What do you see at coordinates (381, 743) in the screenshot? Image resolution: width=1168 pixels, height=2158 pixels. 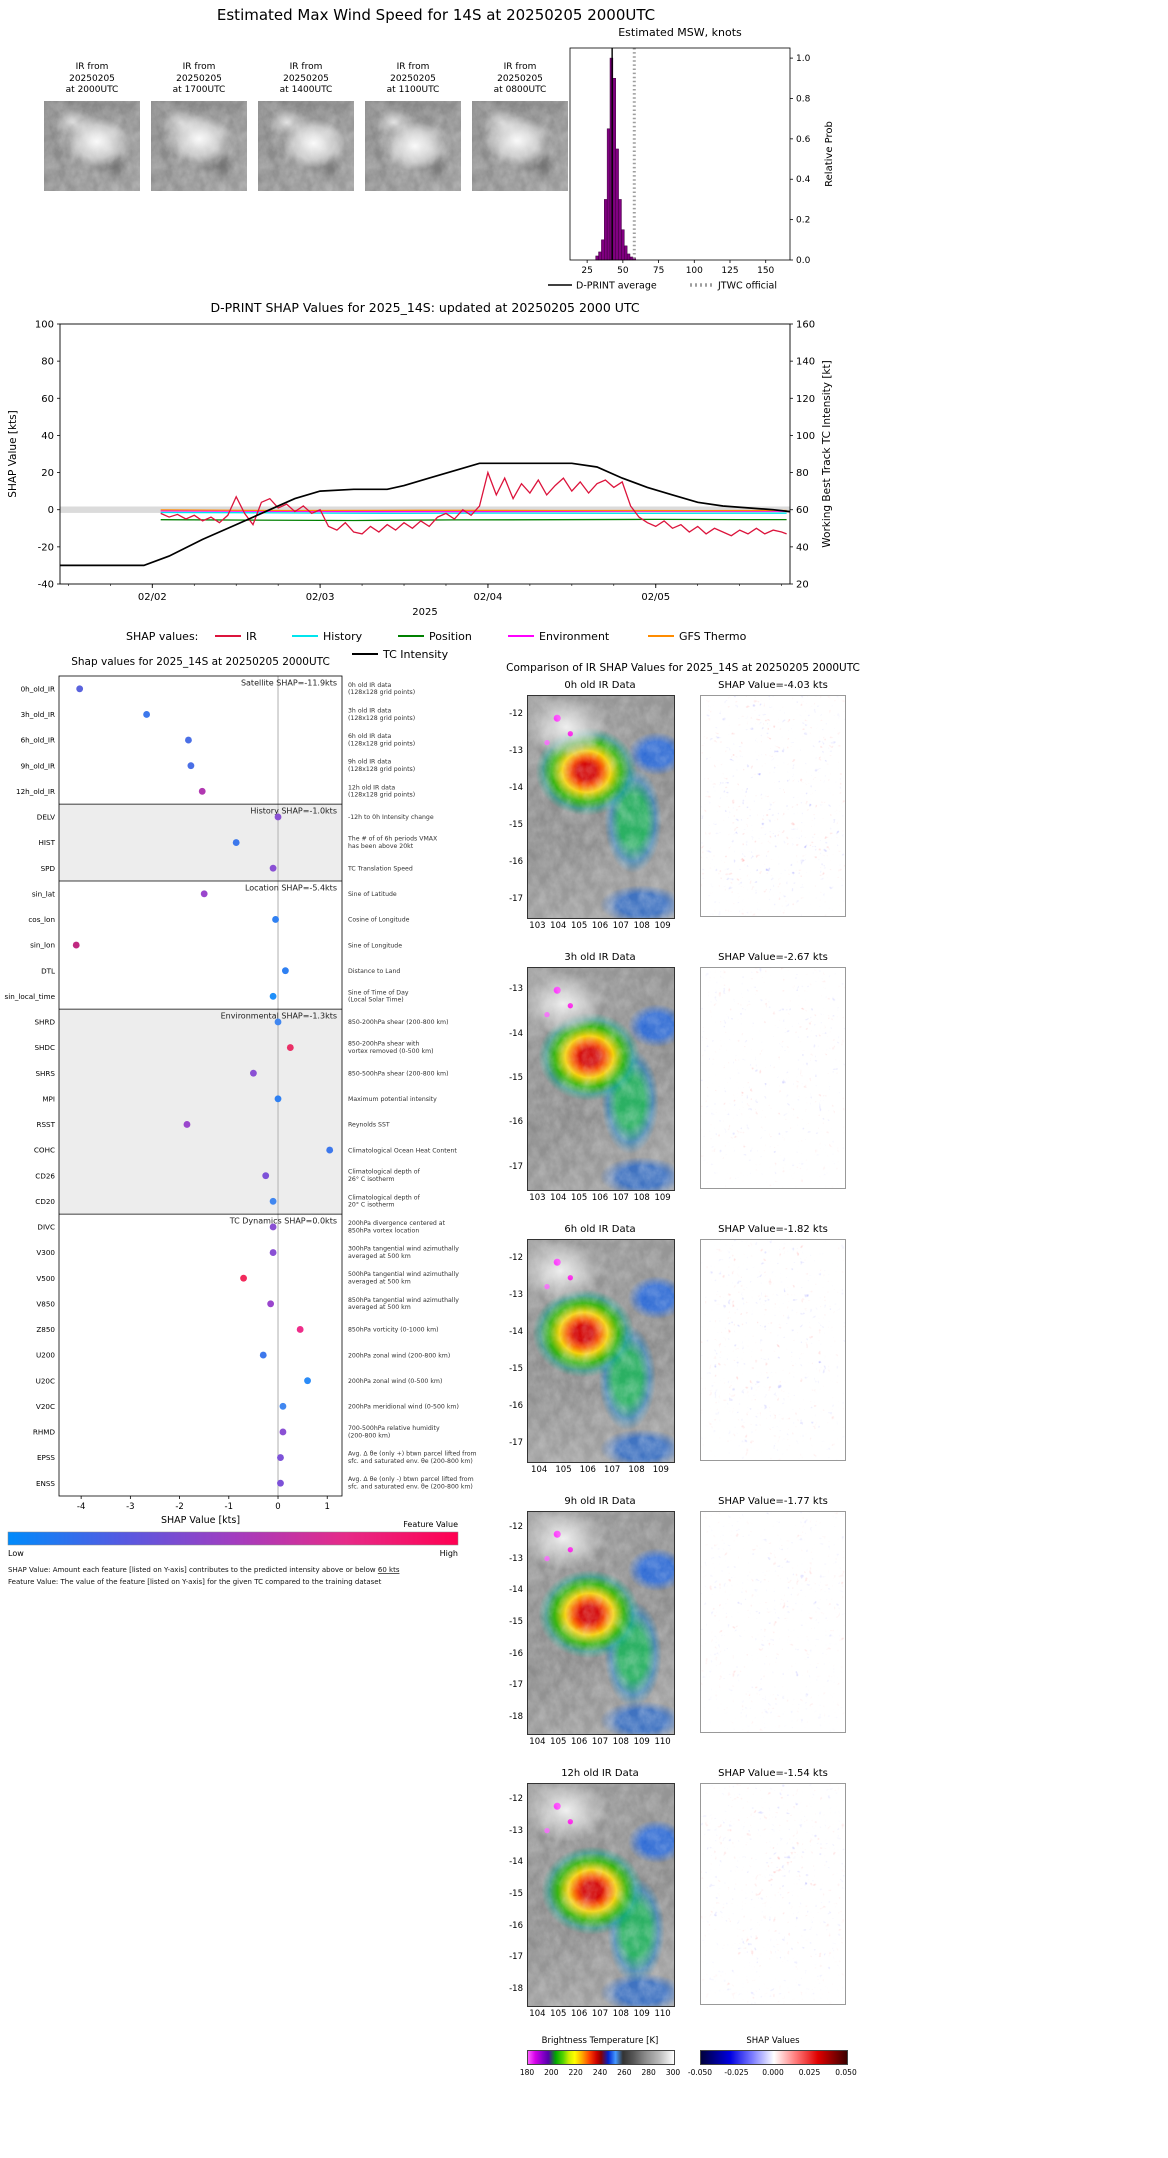 I see `svg-text: (128x128 grid points)` at bounding box center [381, 743].